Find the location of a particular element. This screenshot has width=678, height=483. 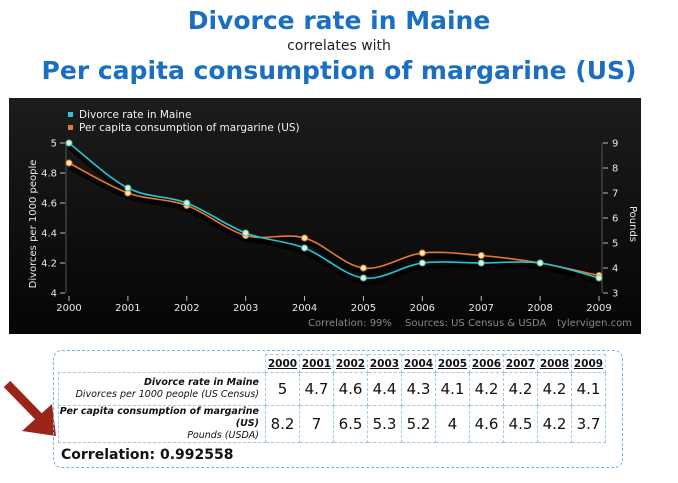

site-credit: tylervigen.com is located at coordinates (594, 323).